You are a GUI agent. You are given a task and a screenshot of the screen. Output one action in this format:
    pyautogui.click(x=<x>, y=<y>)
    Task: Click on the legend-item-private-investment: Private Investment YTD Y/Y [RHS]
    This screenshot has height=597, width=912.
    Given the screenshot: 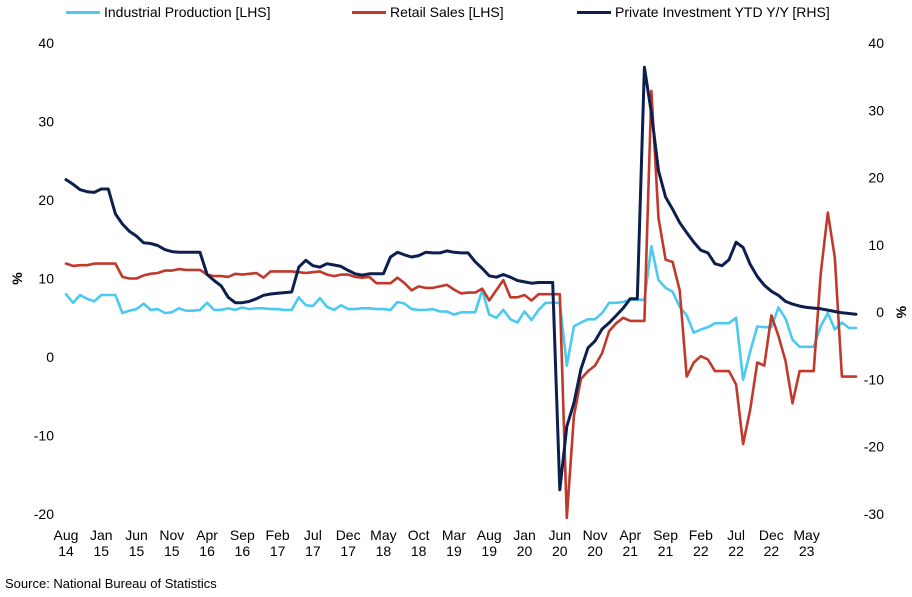 What is the action you would take?
    pyautogui.click(x=703, y=12)
    